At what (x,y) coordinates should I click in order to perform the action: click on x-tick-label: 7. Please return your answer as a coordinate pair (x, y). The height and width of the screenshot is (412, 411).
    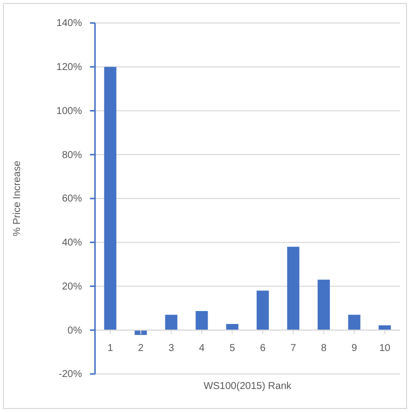
    Looking at the image, I should click on (293, 348).